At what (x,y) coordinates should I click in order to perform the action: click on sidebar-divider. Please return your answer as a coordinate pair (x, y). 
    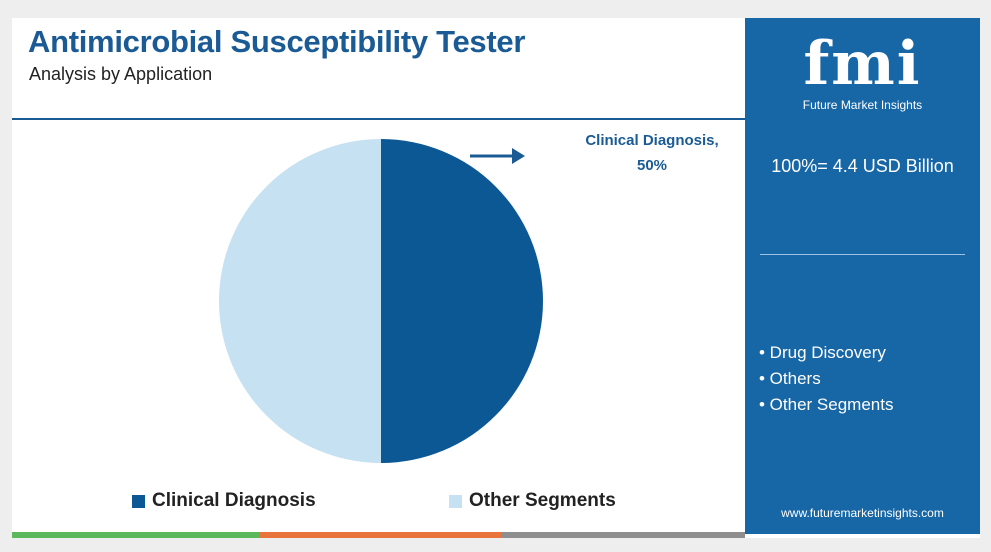
    Looking at the image, I should click on (862, 254).